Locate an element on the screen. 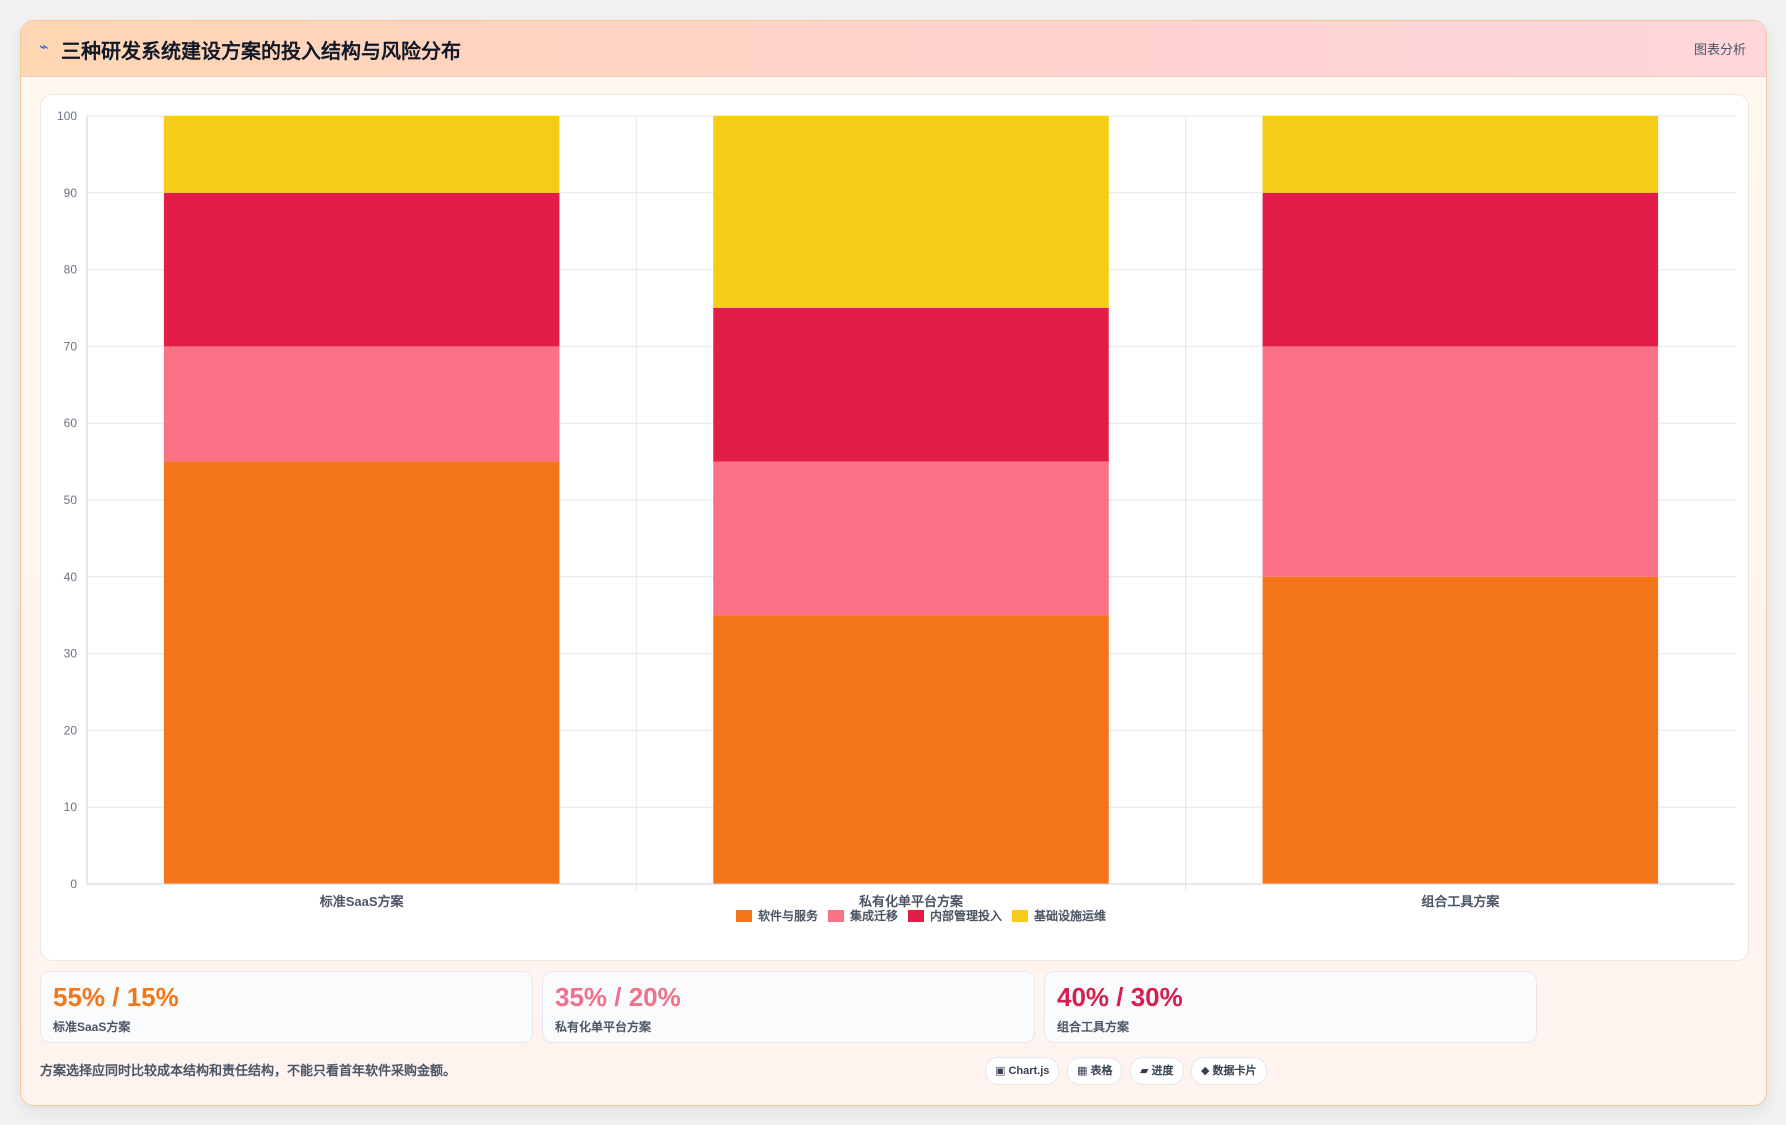 The width and height of the screenshot is (1786, 1125). x-tick-label: 组合工具方案 is located at coordinates (1460, 901).